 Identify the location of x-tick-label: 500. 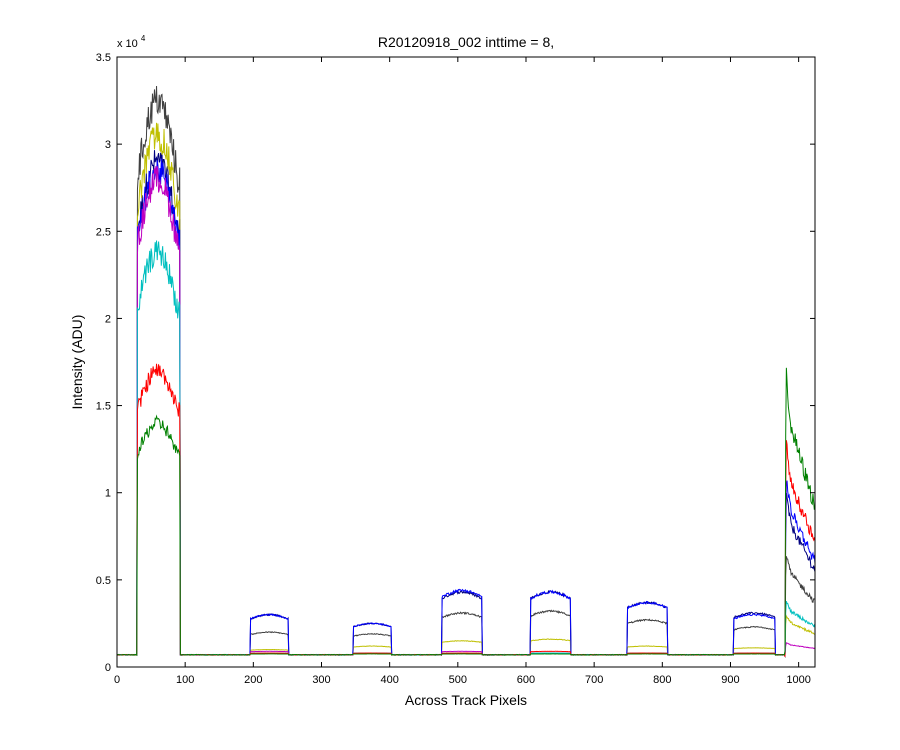
(458, 680).